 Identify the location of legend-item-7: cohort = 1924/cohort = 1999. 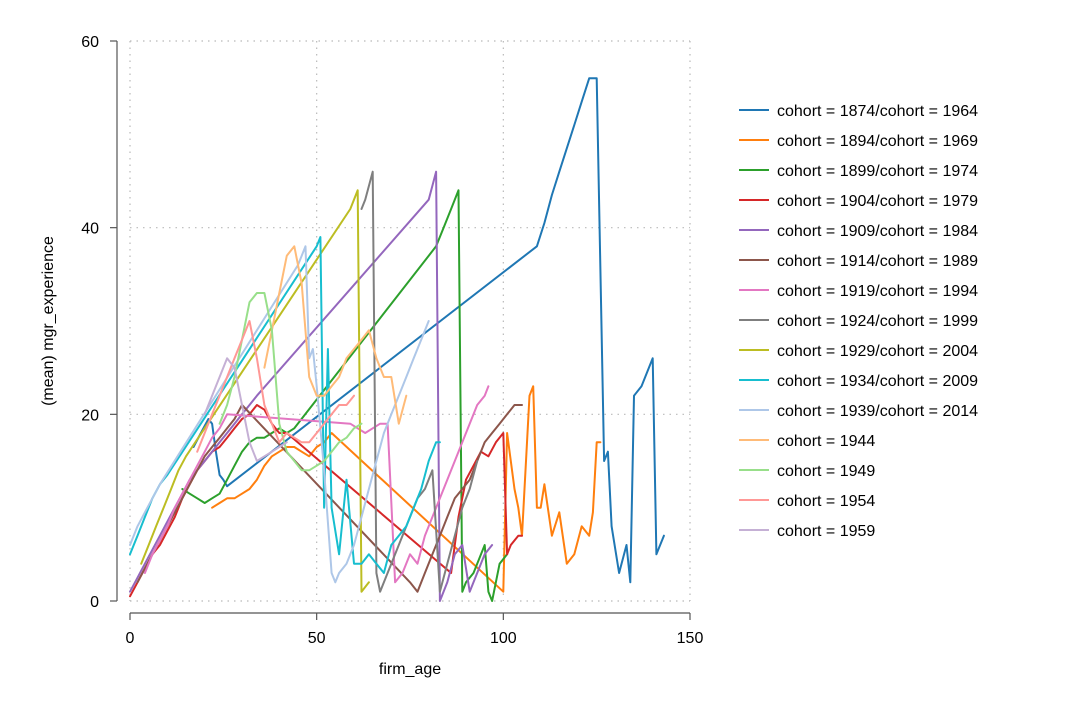
(858, 321).